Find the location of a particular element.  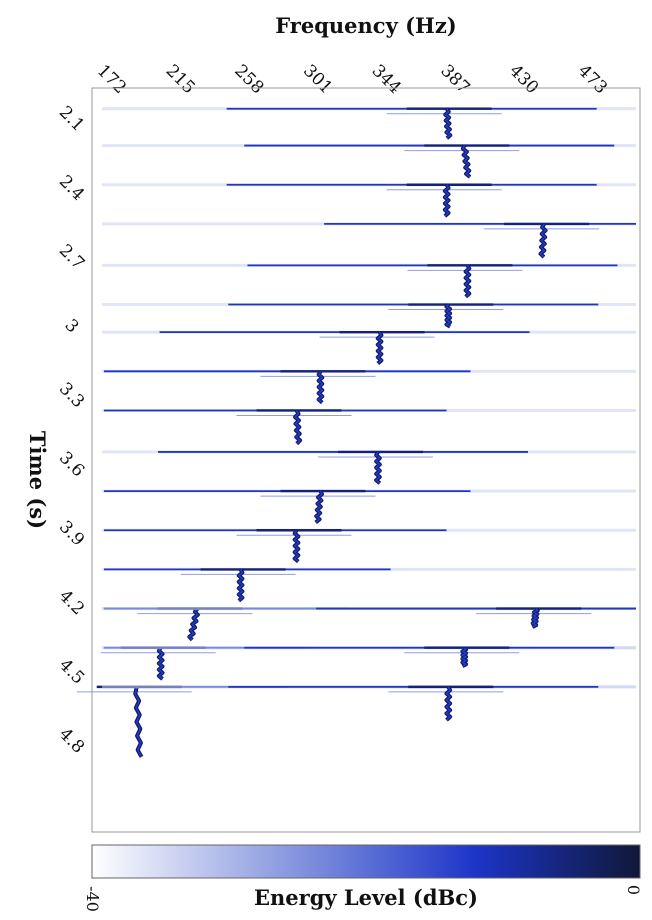

y-tick-label: 2.7 is located at coordinates (71, 257).